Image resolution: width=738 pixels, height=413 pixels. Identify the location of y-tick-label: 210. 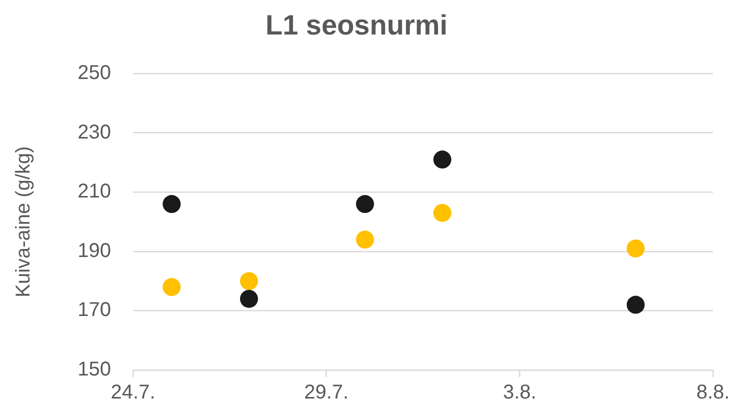
(94, 191).